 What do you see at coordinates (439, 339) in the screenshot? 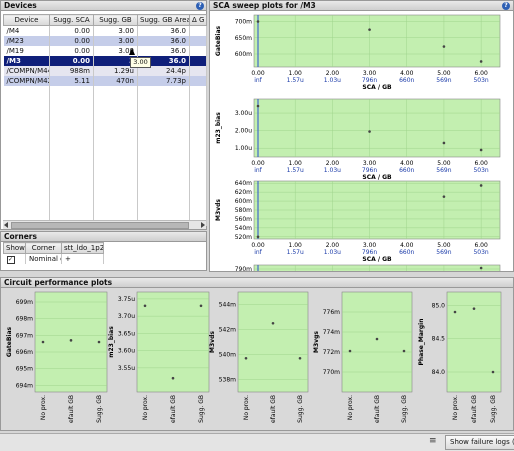
I see `y-tick-label: 84.5` at bounding box center [439, 339].